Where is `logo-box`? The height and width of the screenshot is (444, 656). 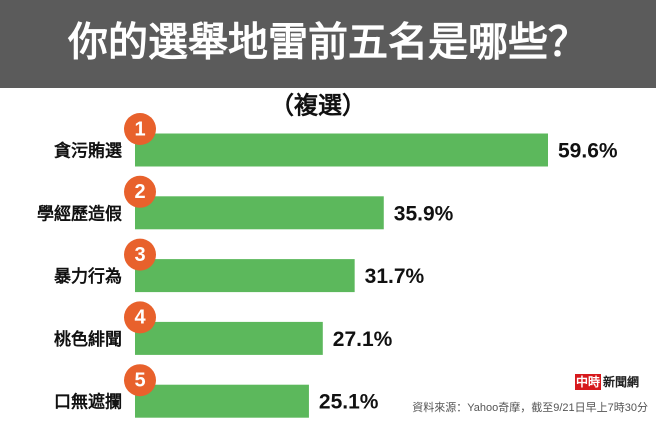 logo-box is located at coordinates (588, 382).